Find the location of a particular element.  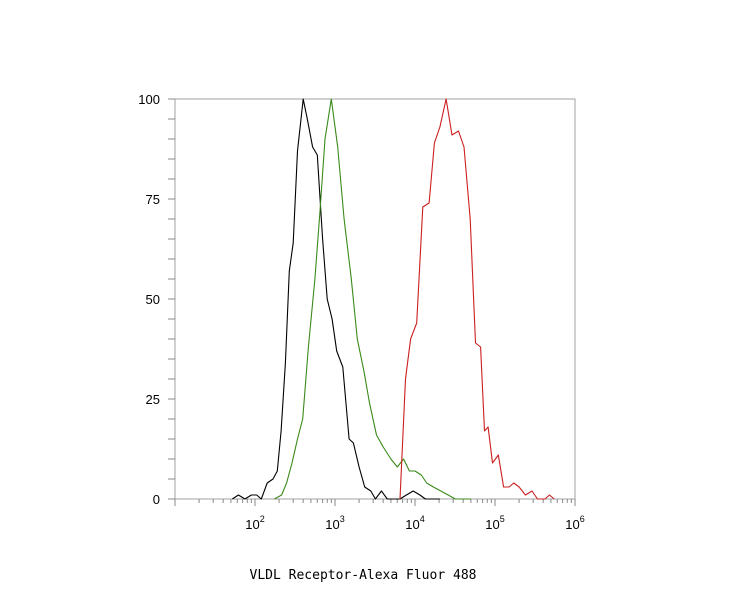

y-axis-tick-labels: 0 25 50 75 100 is located at coordinates (149, 299).